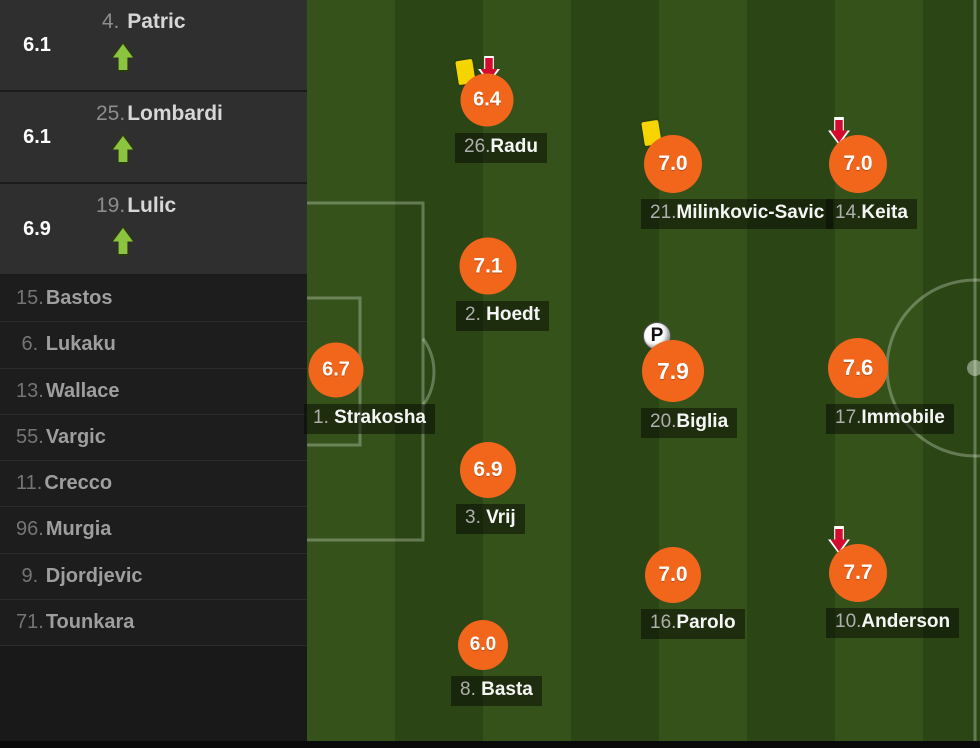 This screenshot has height=748, width=980. I want to click on shirt-number: 17., so click(848, 417).